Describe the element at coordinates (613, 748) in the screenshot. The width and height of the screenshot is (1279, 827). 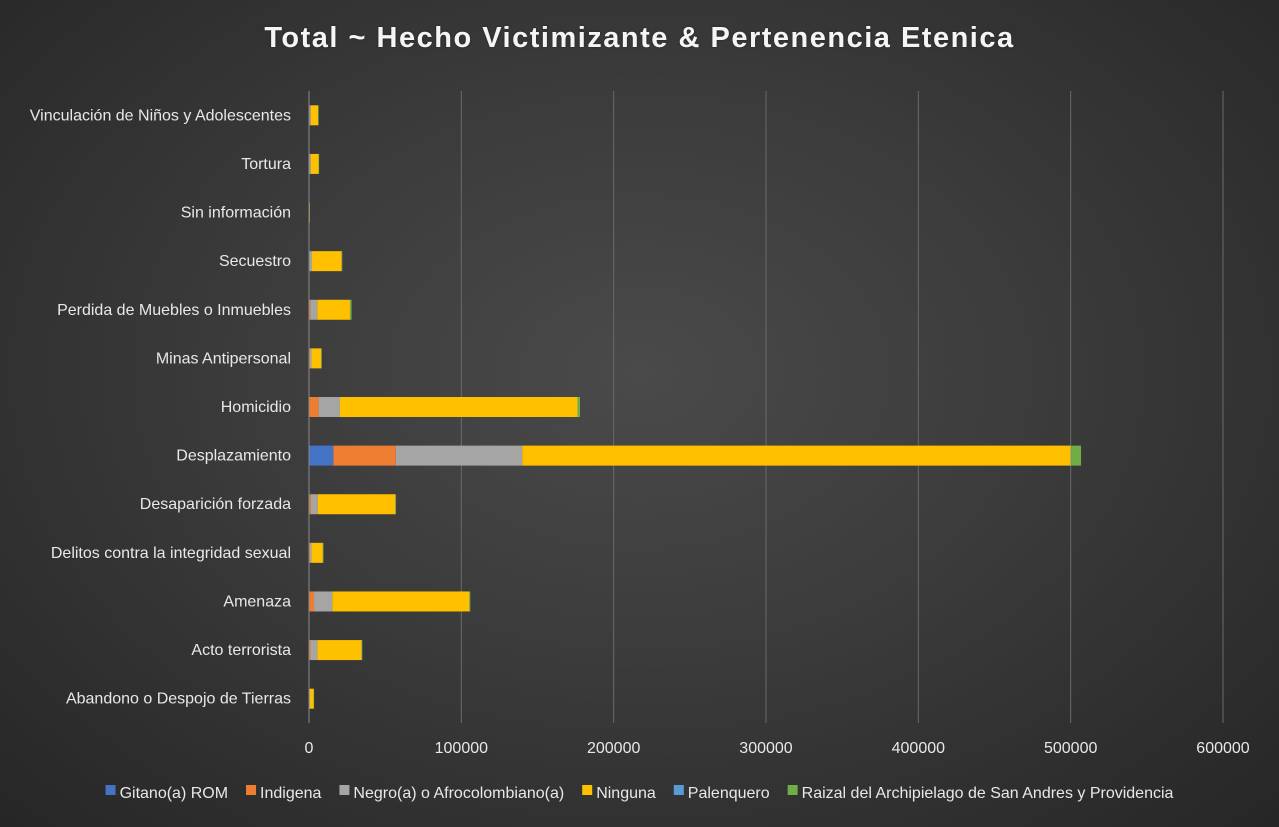
I see `x-tick-label: 200000` at that location.